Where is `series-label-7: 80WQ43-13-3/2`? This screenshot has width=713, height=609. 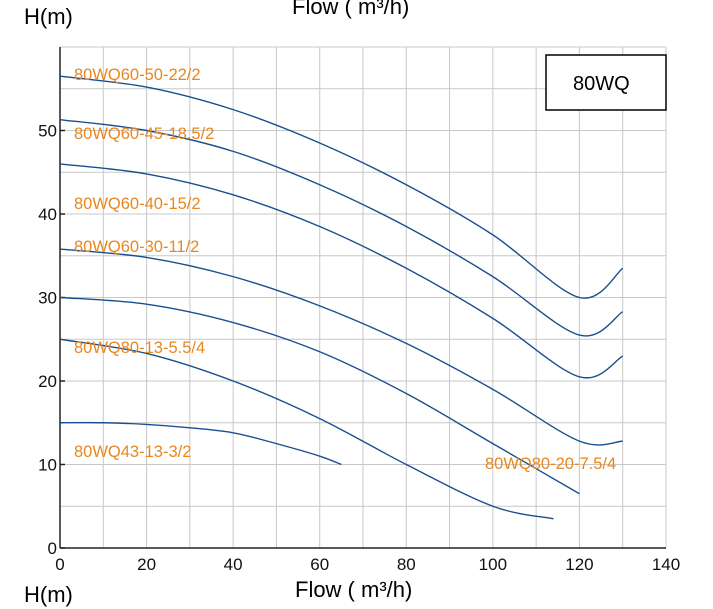
series-label-7: 80WQ43-13-3/2 is located at coordinates (132, 452).